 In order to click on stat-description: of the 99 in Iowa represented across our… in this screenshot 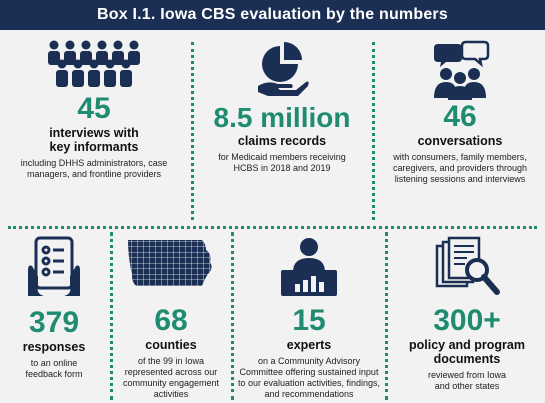, I will do `click(171, 377)`.